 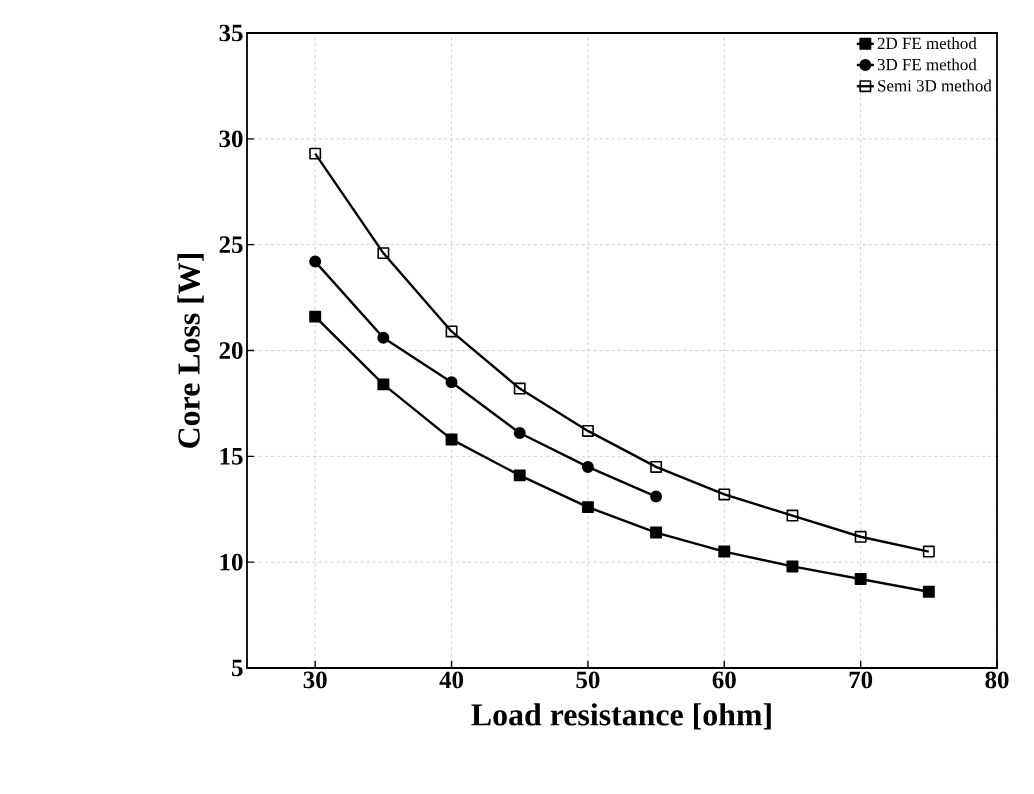 I want to click on x-tick-label: 40, so click(x=451, y=680).